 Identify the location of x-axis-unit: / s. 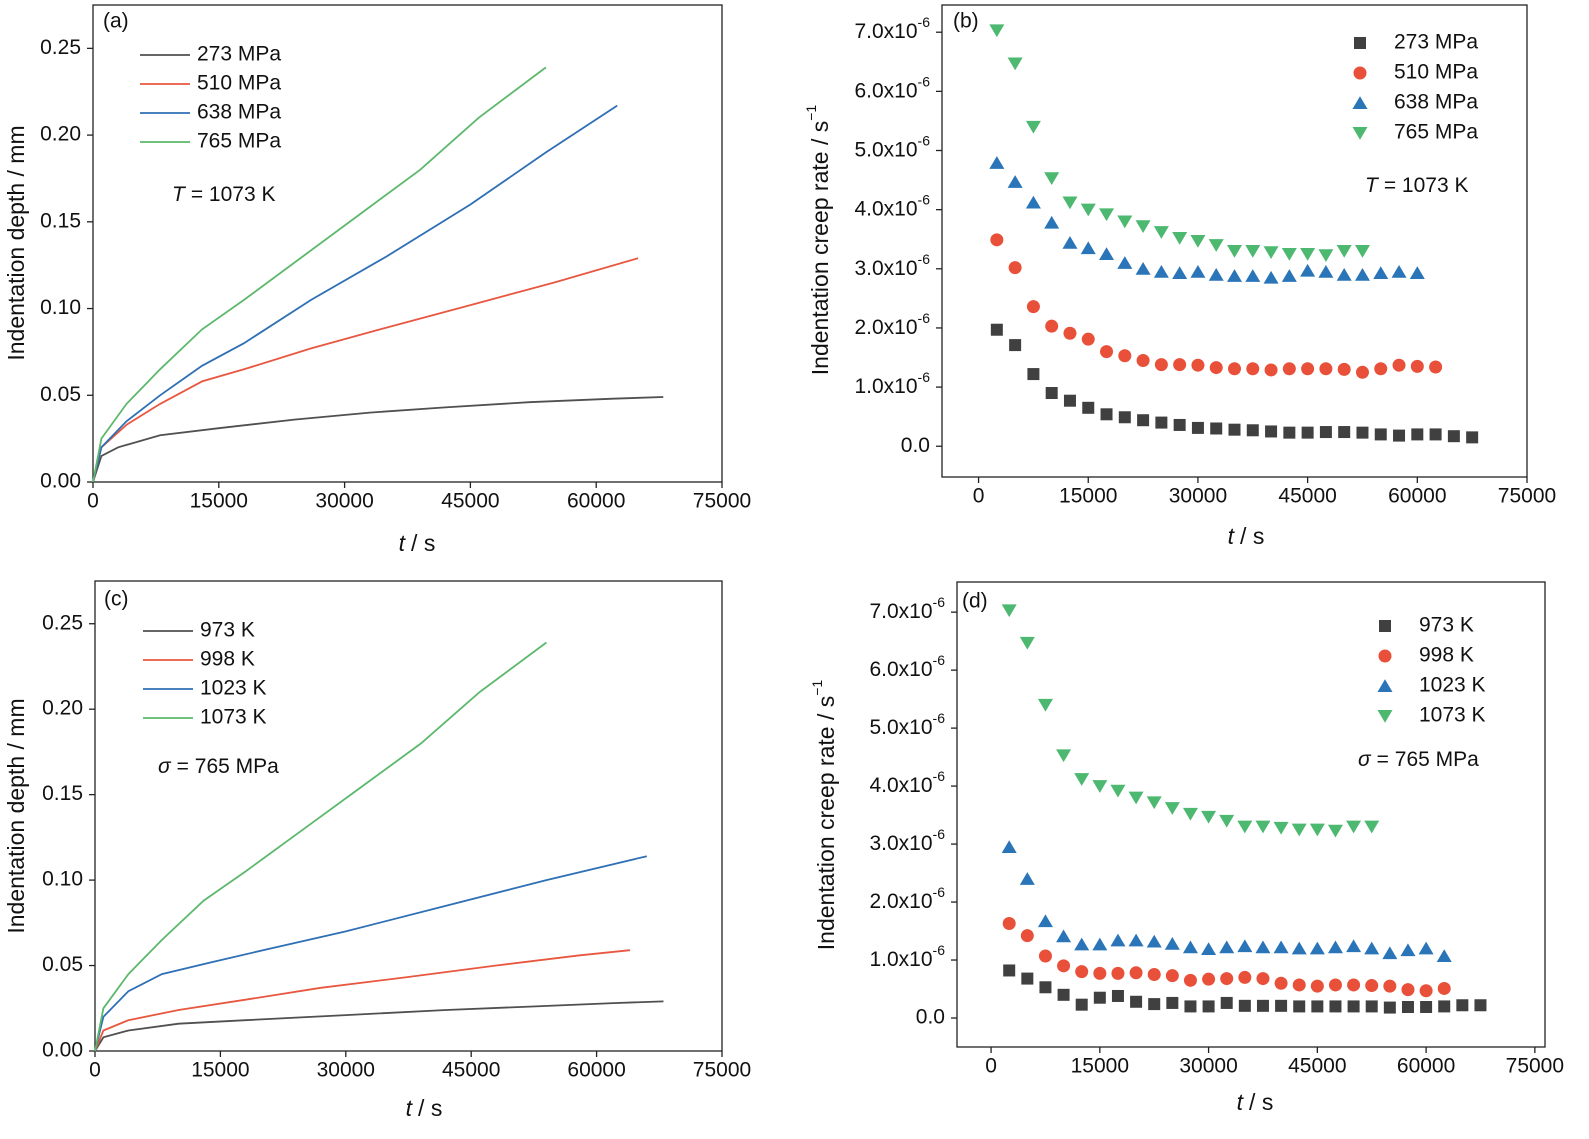
(1252, 536).